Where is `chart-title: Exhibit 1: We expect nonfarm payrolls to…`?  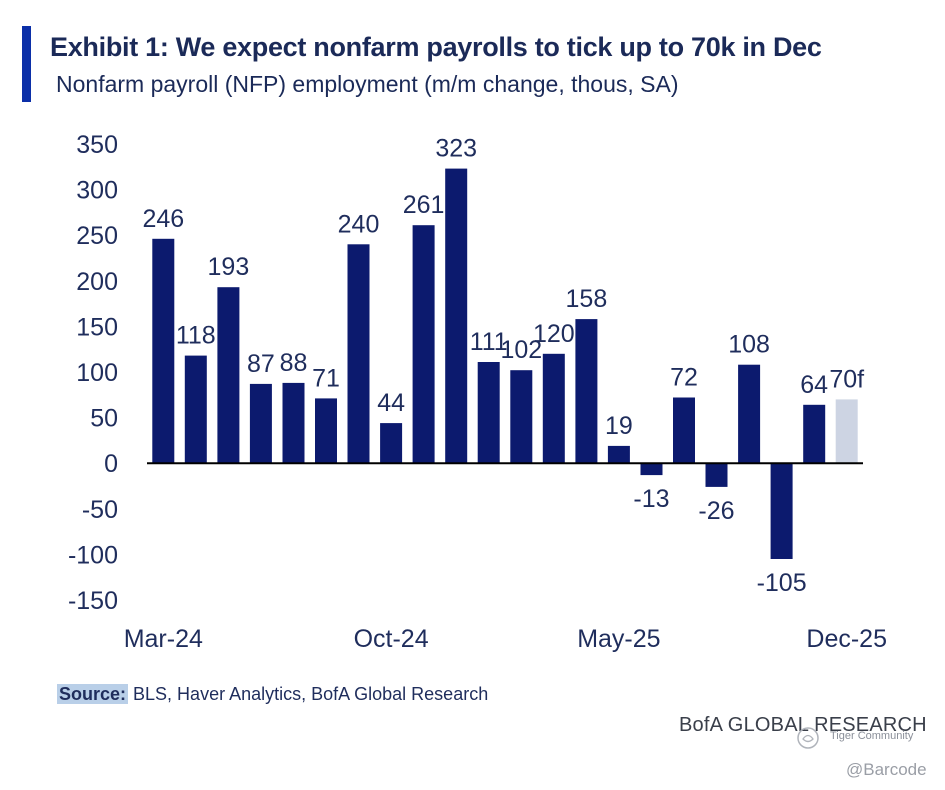 chart-title: Exhibit 1: We expect nonfarm payrolls to… is located at coordinates (436, 47).